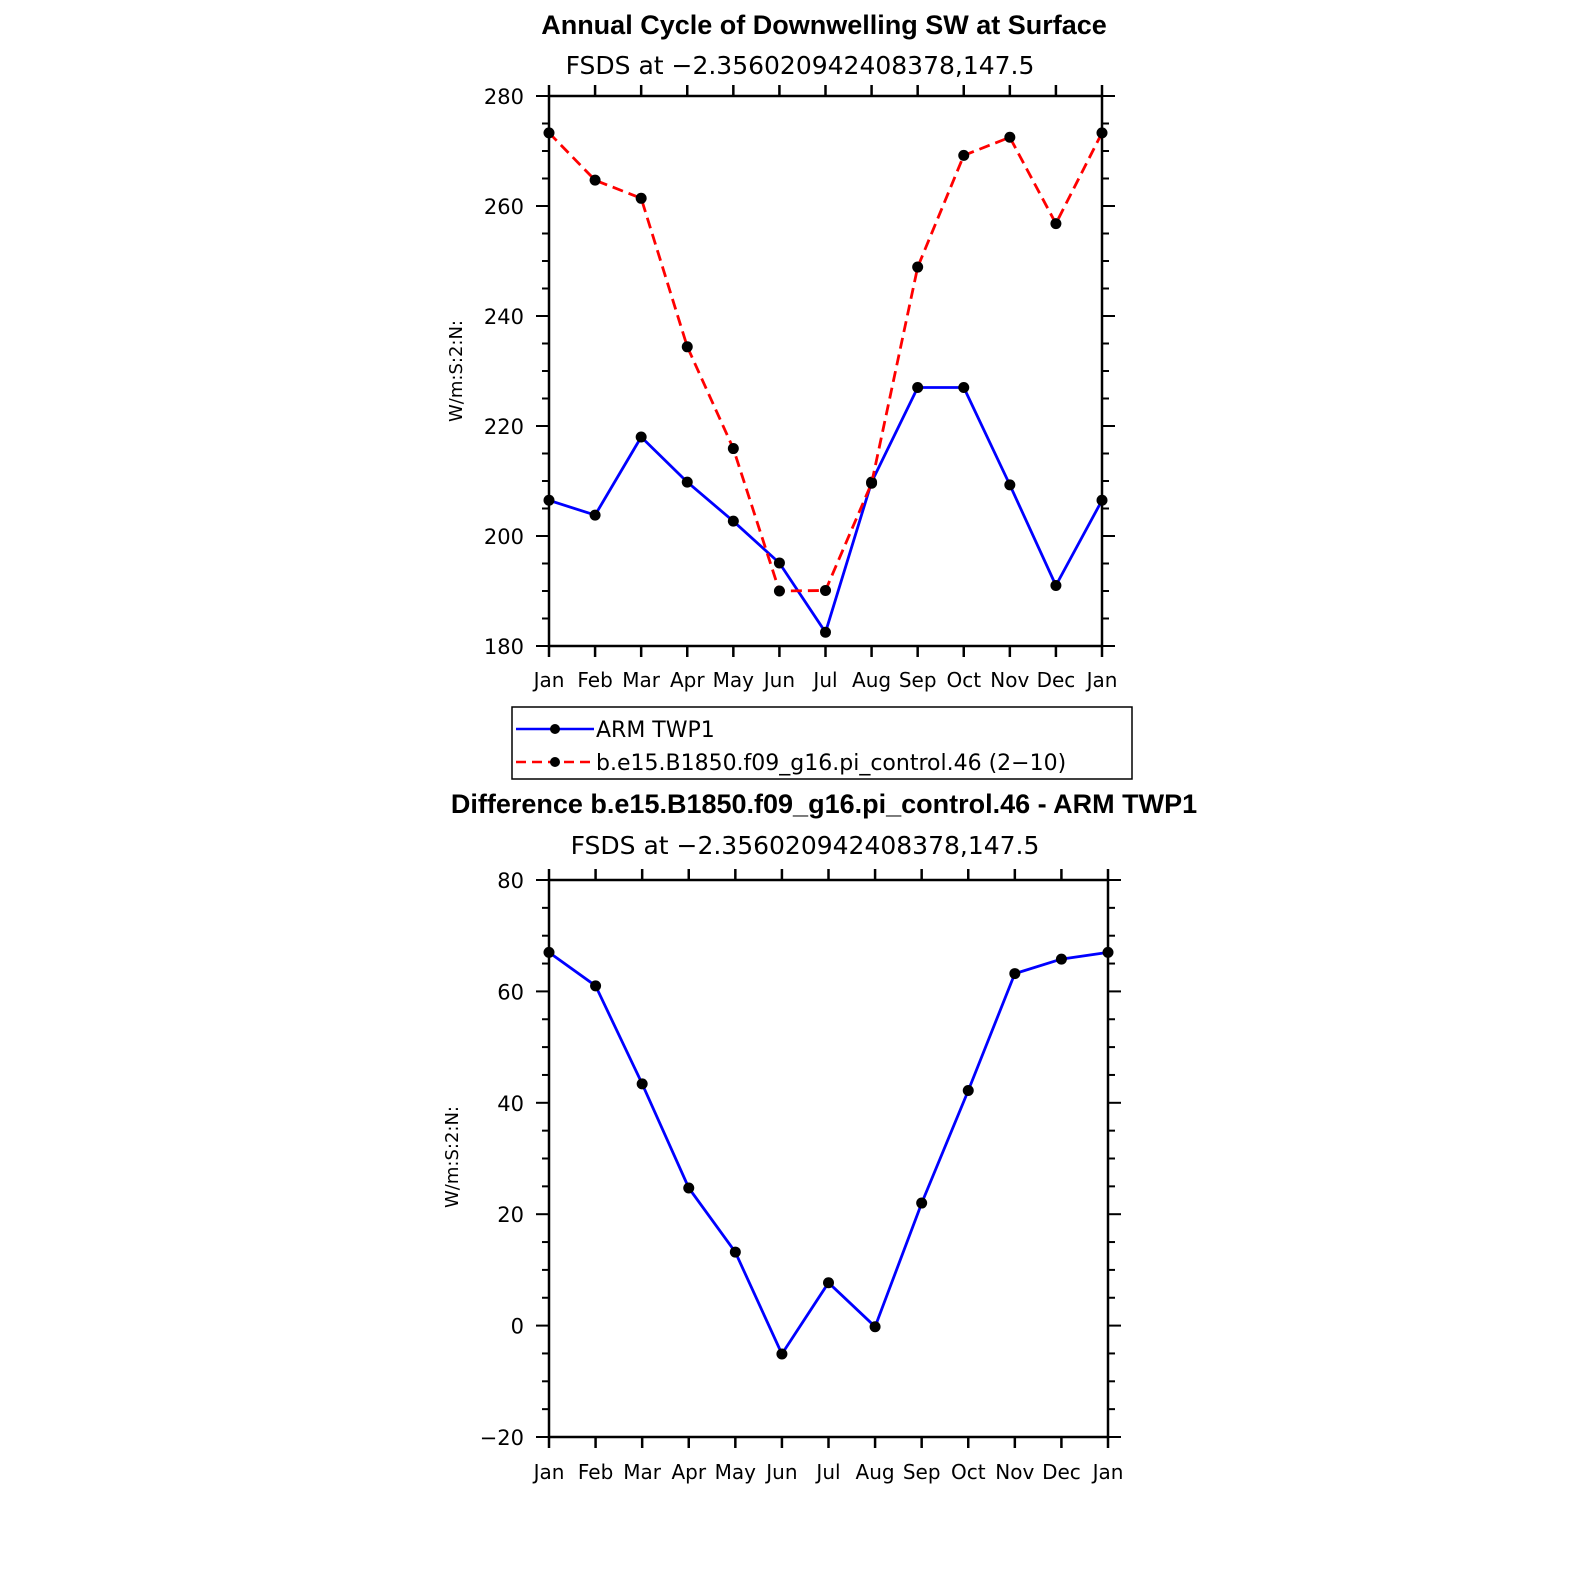 The image size is (1574, 1574). I want to click on y-tick-label: 0, so click(517, 1327).